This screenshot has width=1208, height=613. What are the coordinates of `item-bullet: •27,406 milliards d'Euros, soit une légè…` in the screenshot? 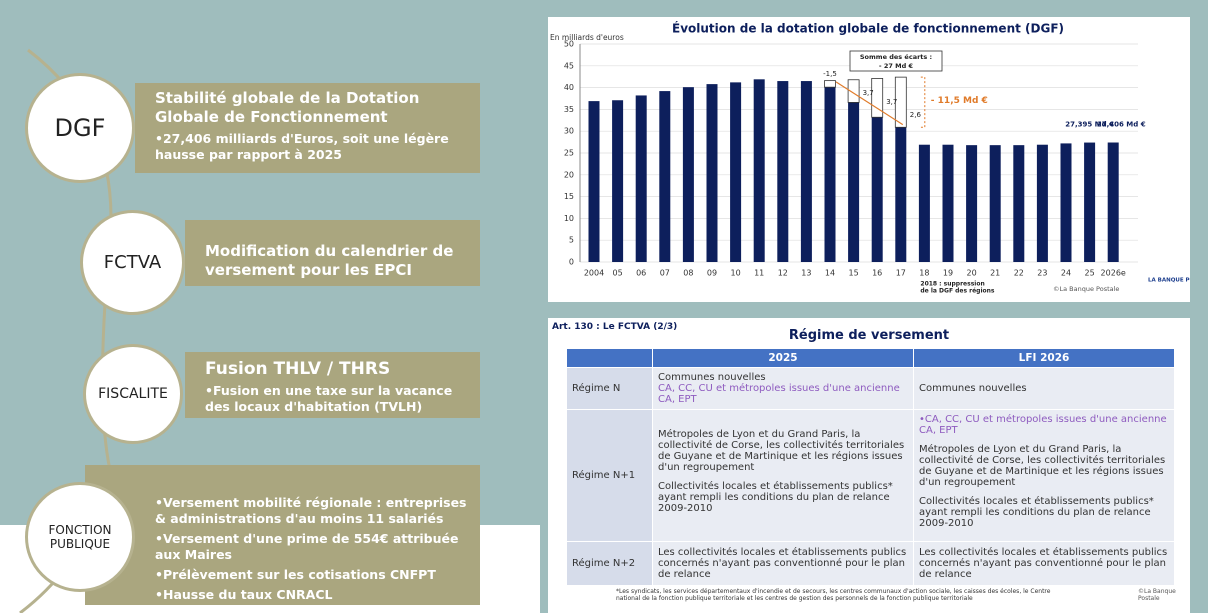 It's located at (302, 146).